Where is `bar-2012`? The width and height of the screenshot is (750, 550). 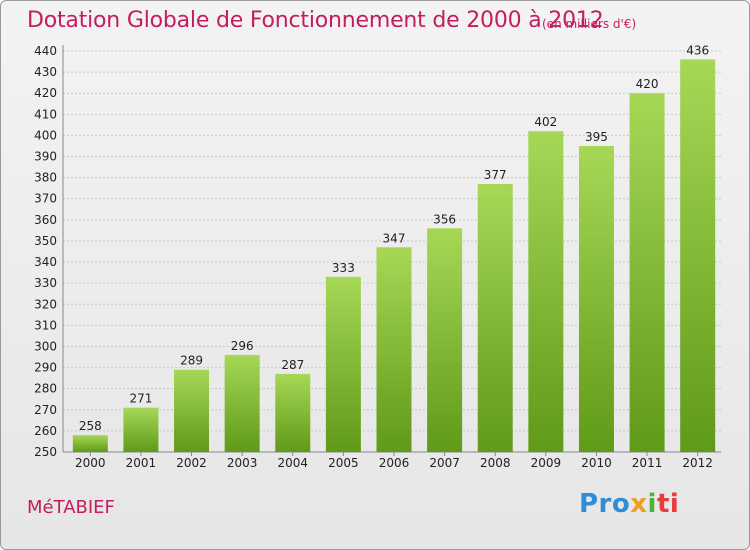
bar-2012 is located at coordinates (698, 255).